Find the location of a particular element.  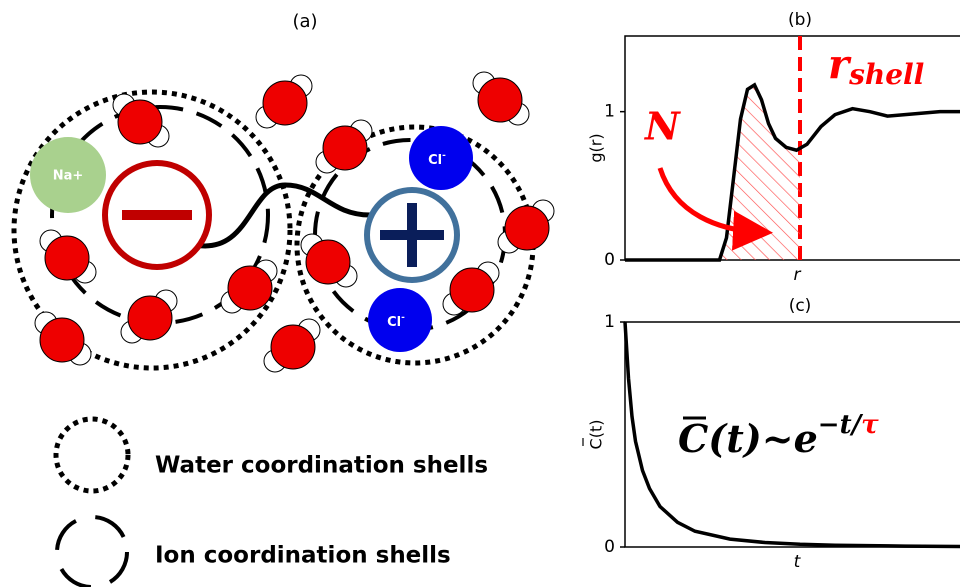

axes-frame is located at coordinates (792, 434).